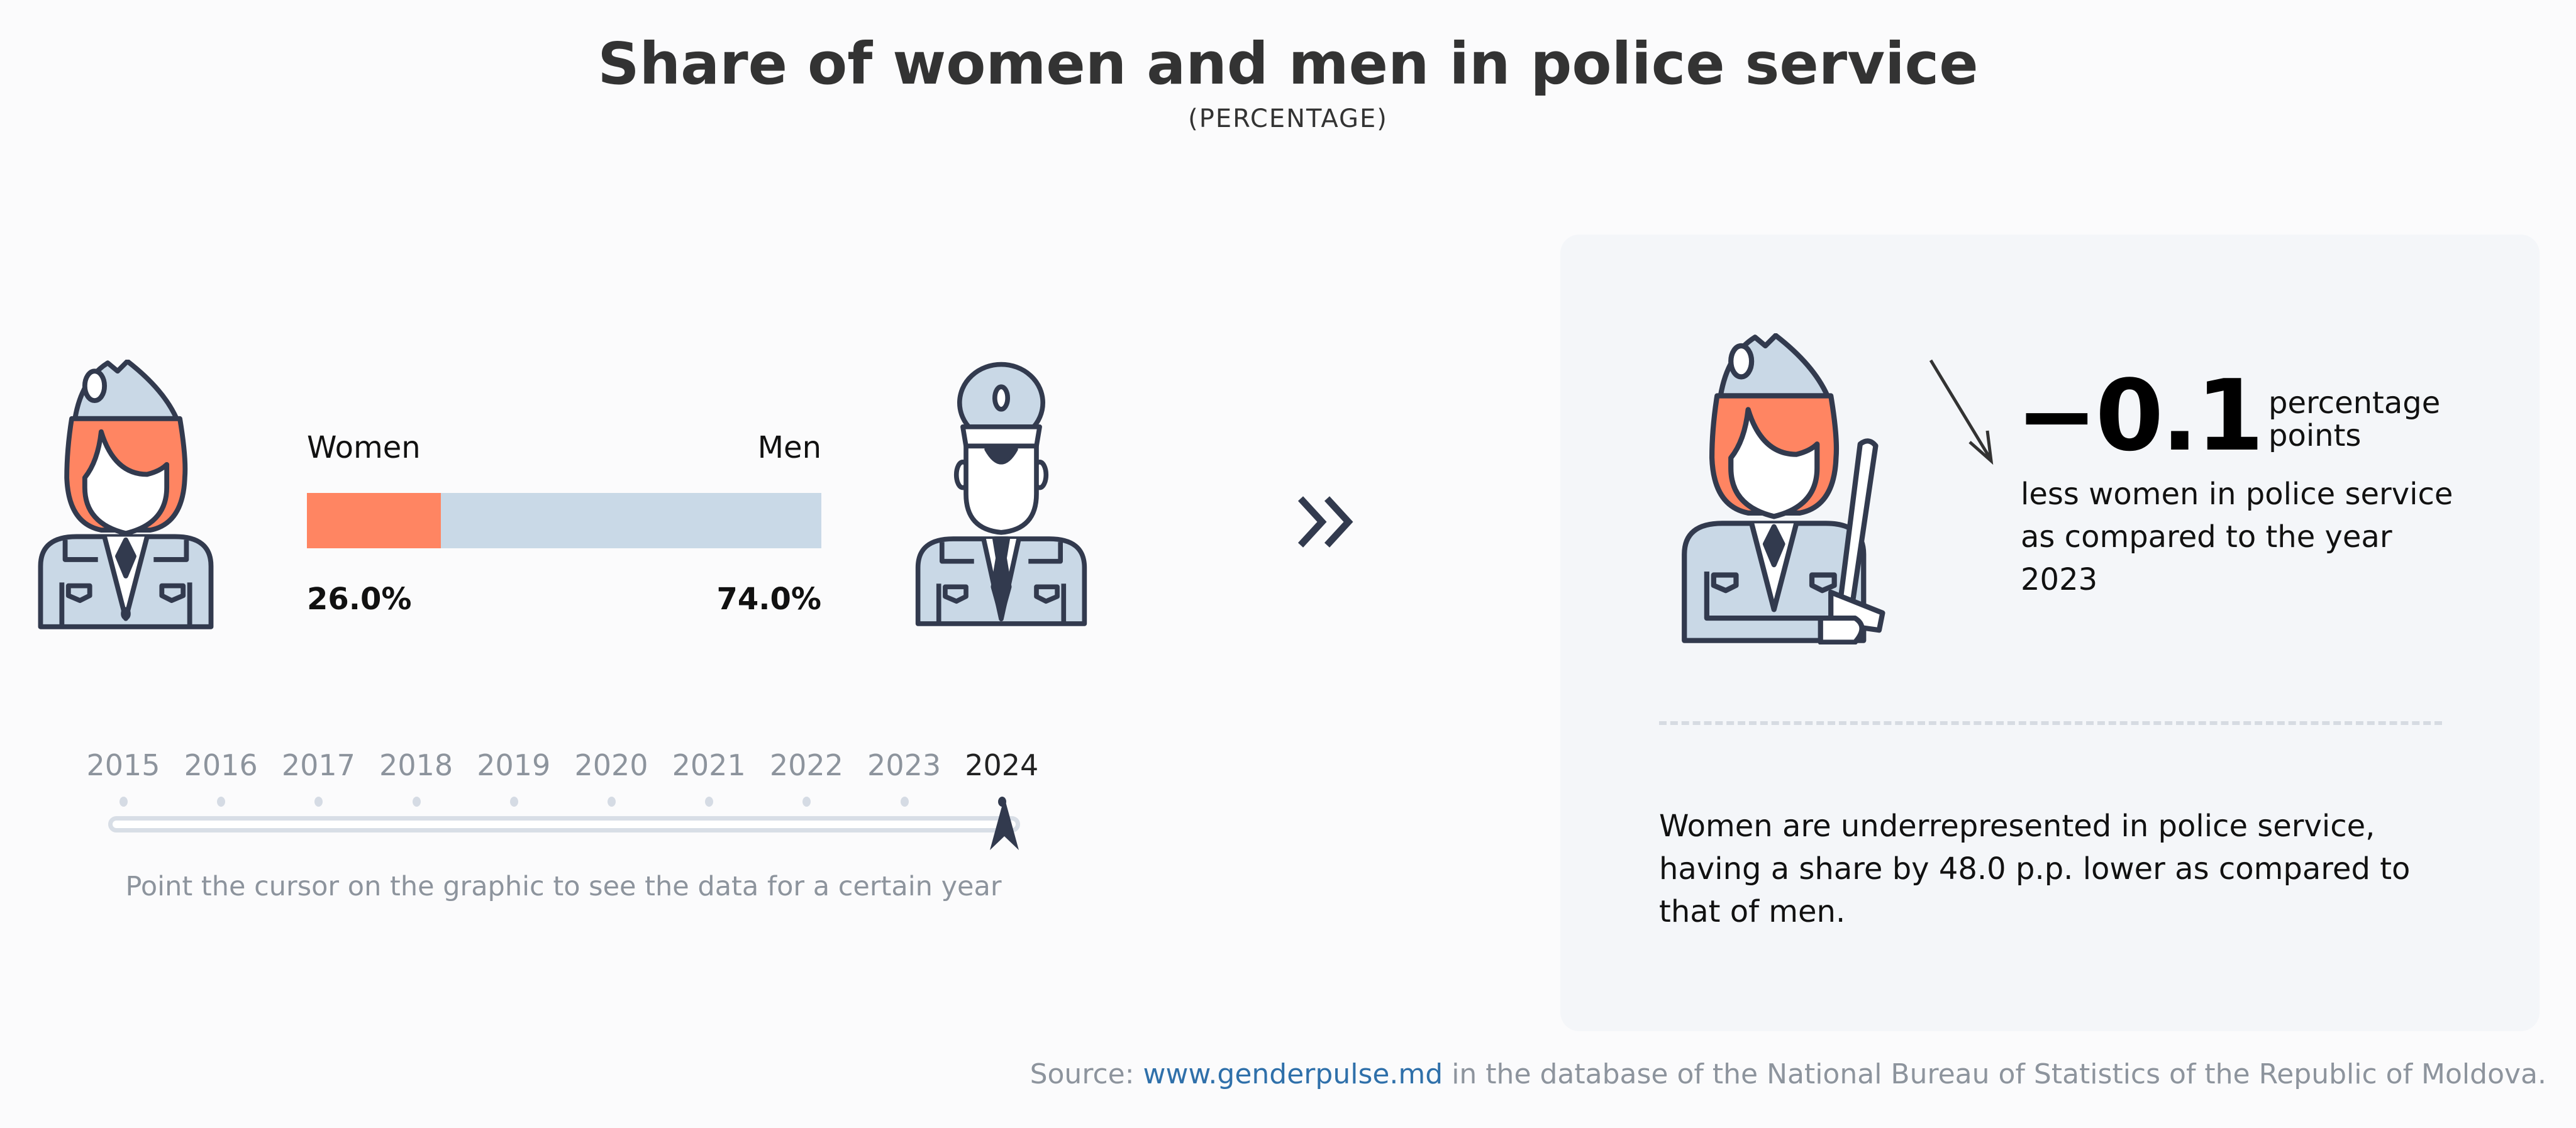 This screenshot has width=2576, height=1128. I want to click on page-title: Share of women and men in police service, so click(1288, 64).